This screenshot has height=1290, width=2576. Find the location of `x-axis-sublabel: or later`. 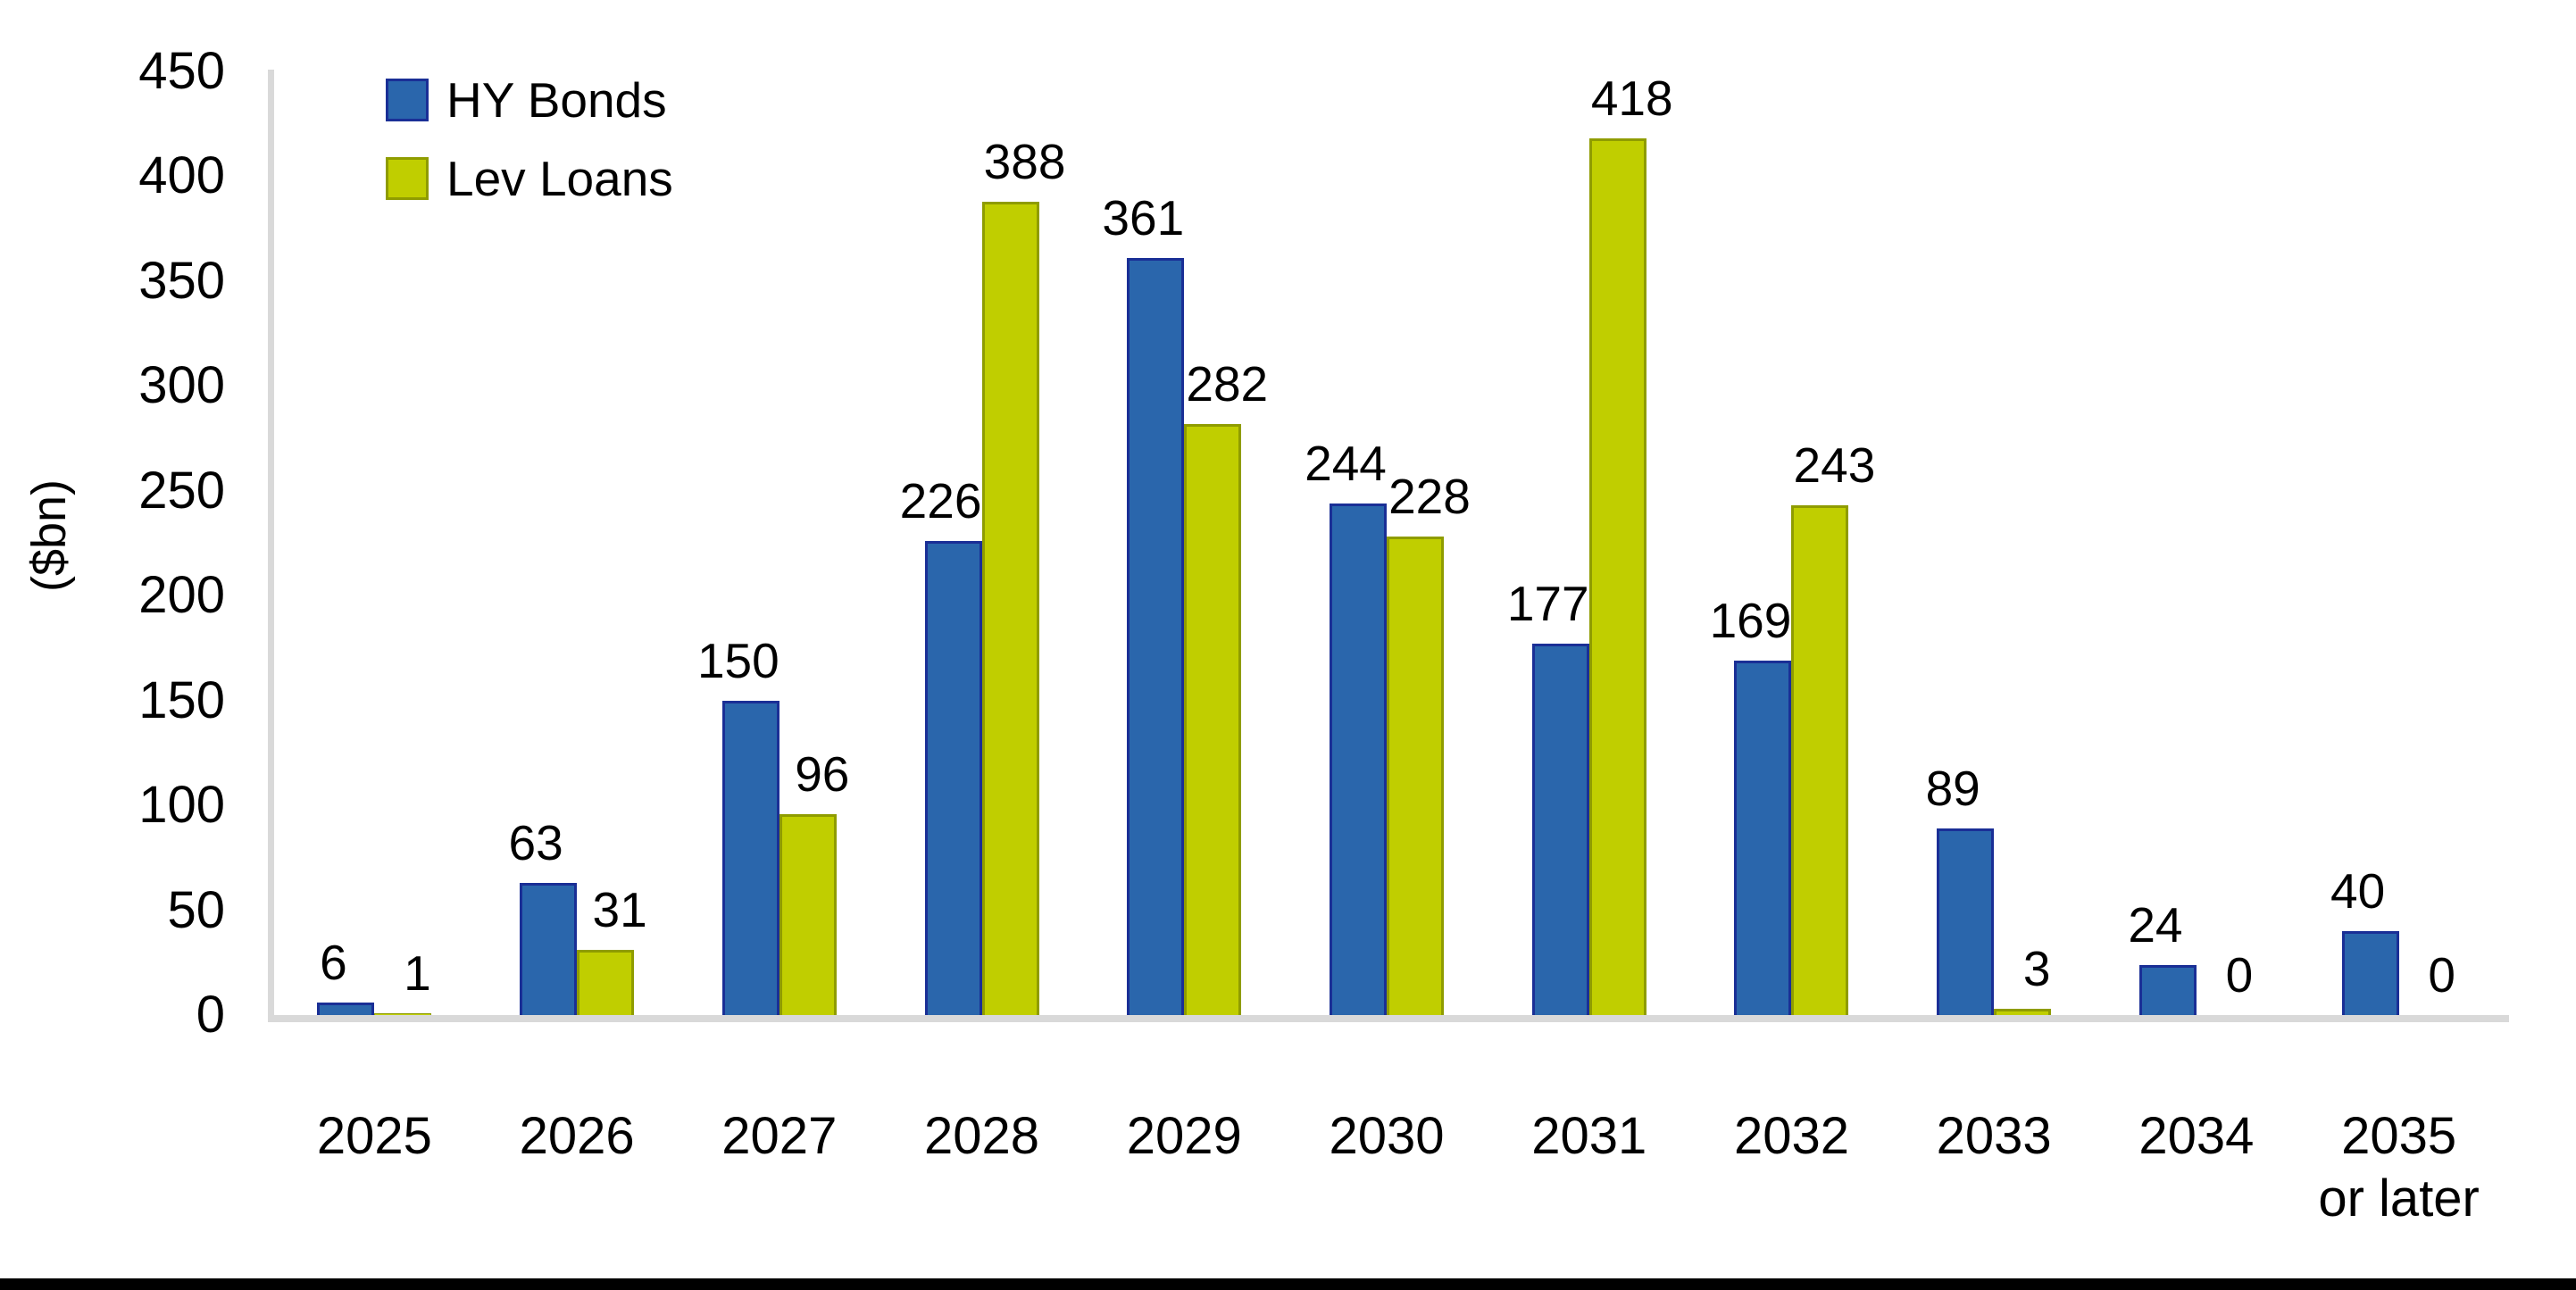

x-axis-sublabel: or later is located at coordinates (2399, 1198).